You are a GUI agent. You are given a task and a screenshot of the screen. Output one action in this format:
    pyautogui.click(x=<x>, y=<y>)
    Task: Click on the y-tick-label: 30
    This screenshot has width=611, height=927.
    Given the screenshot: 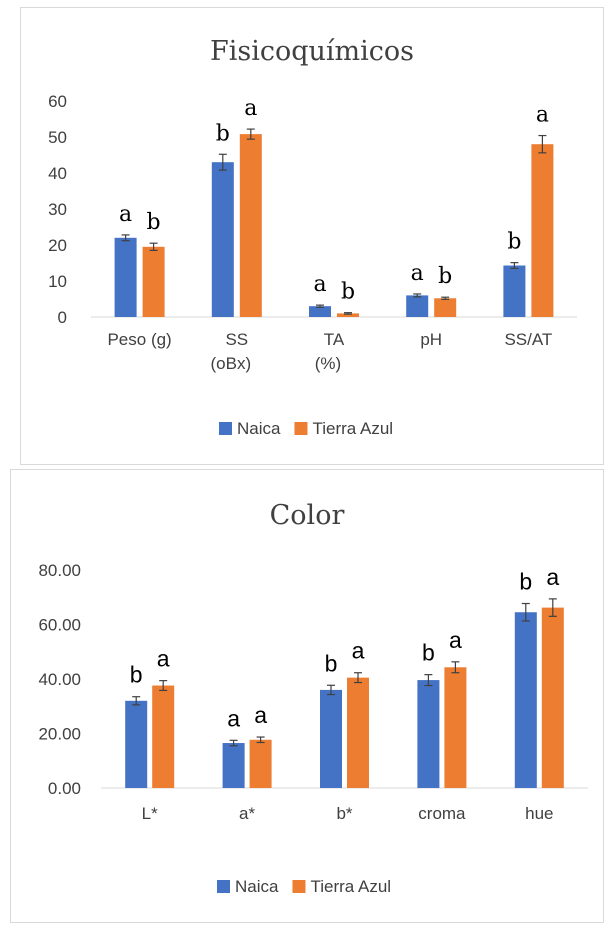 What is the action you would take?
    pyautogui.click(x=57, y=209)
    